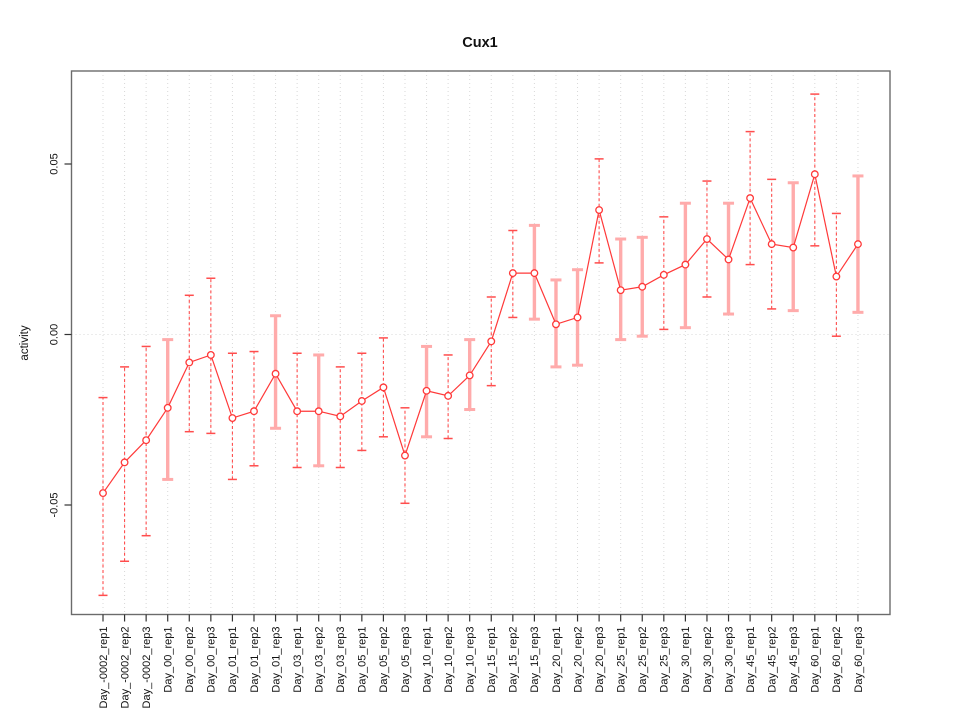 Image resolution: width=960 pixels, height=720 pixels. I want to click on chart-title: Cux1, so click(479, 43).